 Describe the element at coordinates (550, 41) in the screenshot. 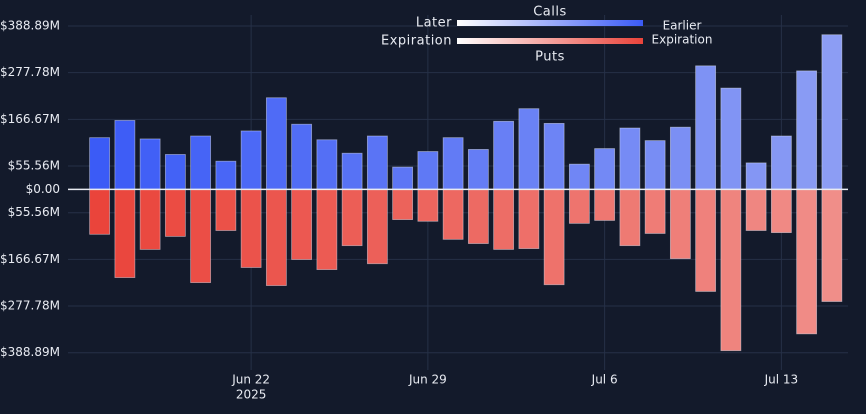

I see `puts-gradient` at that location.